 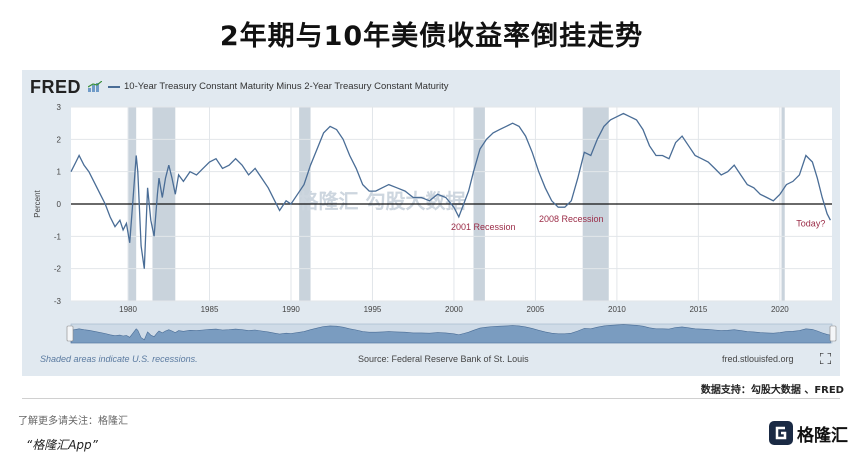 What do you see at coordinates (59, 107) in the screenshot?
I see `y-tick-label: 3` at bounding box center [59, 107].